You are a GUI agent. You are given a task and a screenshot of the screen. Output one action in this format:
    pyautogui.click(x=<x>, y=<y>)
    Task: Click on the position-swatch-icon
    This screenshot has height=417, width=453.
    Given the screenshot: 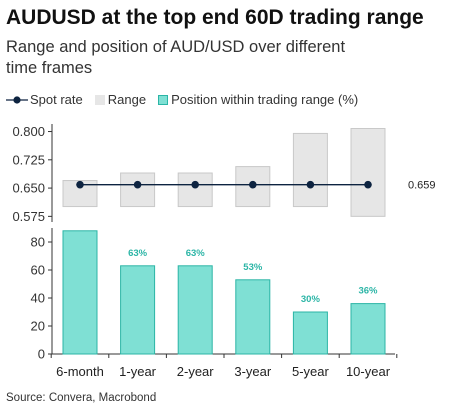 What is the action you would take?
    pyautogui.click(x=163, y=99)
    